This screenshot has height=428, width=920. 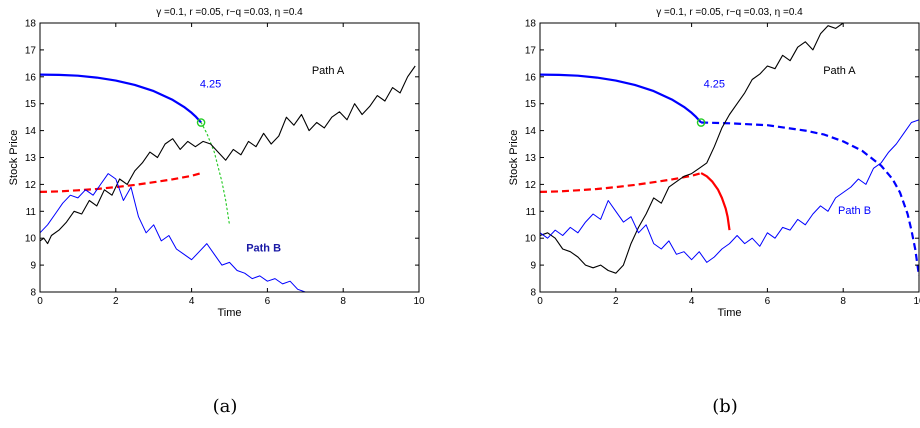 I want to click on subfigure-caption: (b), so click(x=725, y=406).